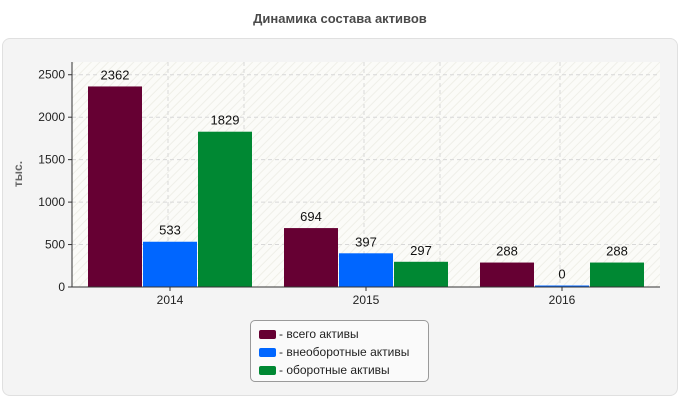 This screenshot has height=400, width=680. I want to click on legend-item: - внеоборотные активы, so click(343, 352).